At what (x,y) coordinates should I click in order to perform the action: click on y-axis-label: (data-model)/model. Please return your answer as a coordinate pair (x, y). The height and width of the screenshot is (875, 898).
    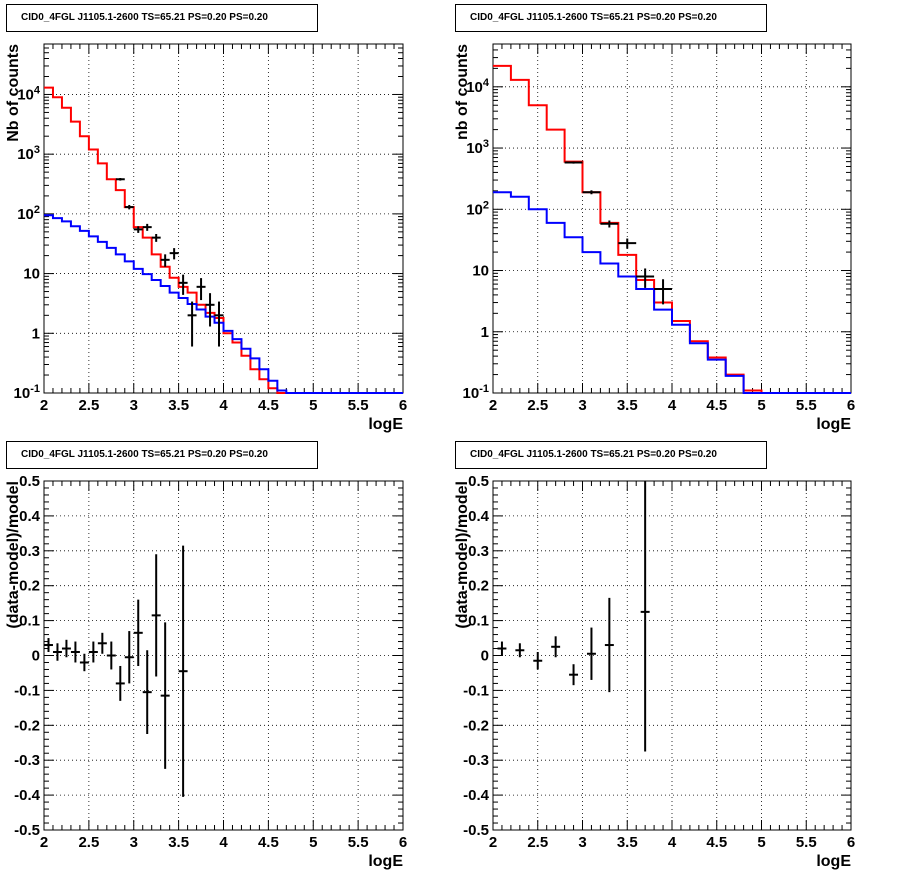
    Looking at the image, I should click on (13, 555).